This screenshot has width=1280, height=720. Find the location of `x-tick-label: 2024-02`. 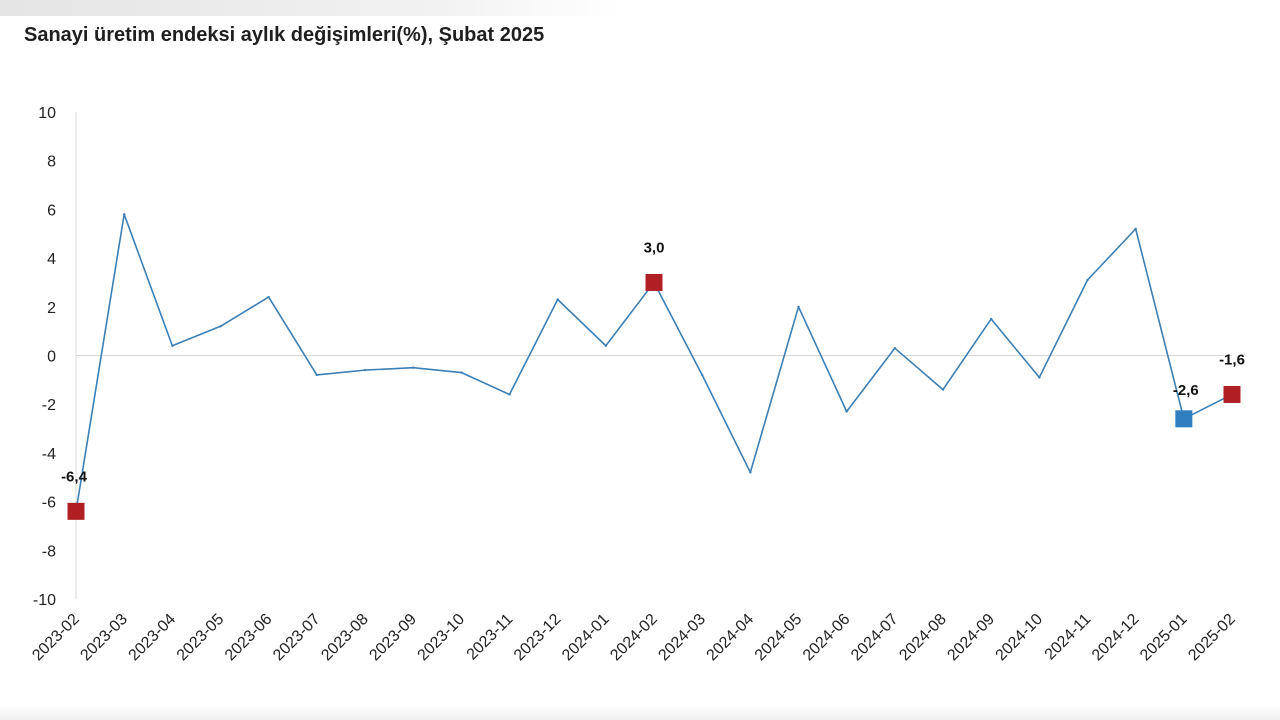

x-tick-label: 2024-02 is located at coordinates (634, 638).